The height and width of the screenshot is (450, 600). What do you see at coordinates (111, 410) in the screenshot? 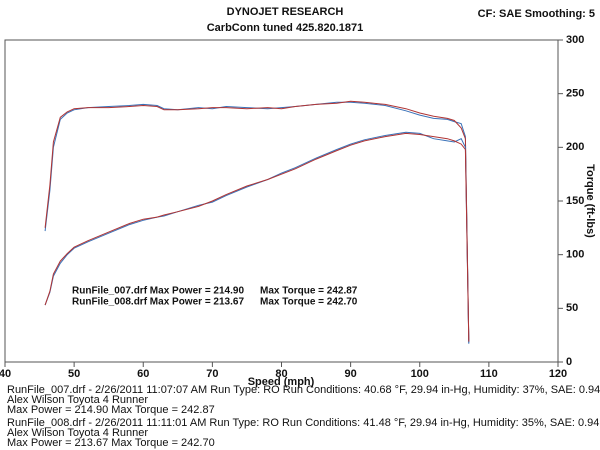
I see `run-info-line: Max Power = 214.90 Max Torque = 242.87` at bounding box center [111, 410].